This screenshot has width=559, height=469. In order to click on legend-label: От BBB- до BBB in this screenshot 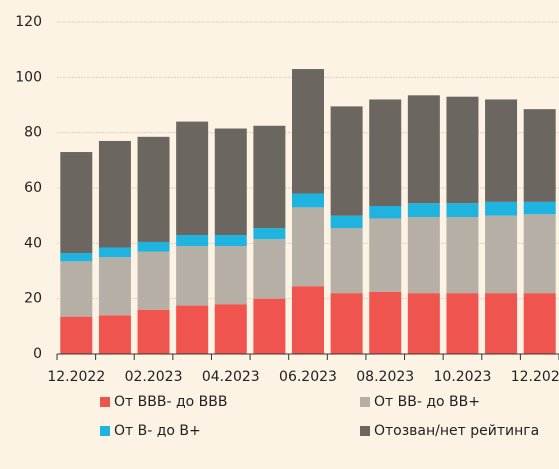, I will do `click(170, 402)`.